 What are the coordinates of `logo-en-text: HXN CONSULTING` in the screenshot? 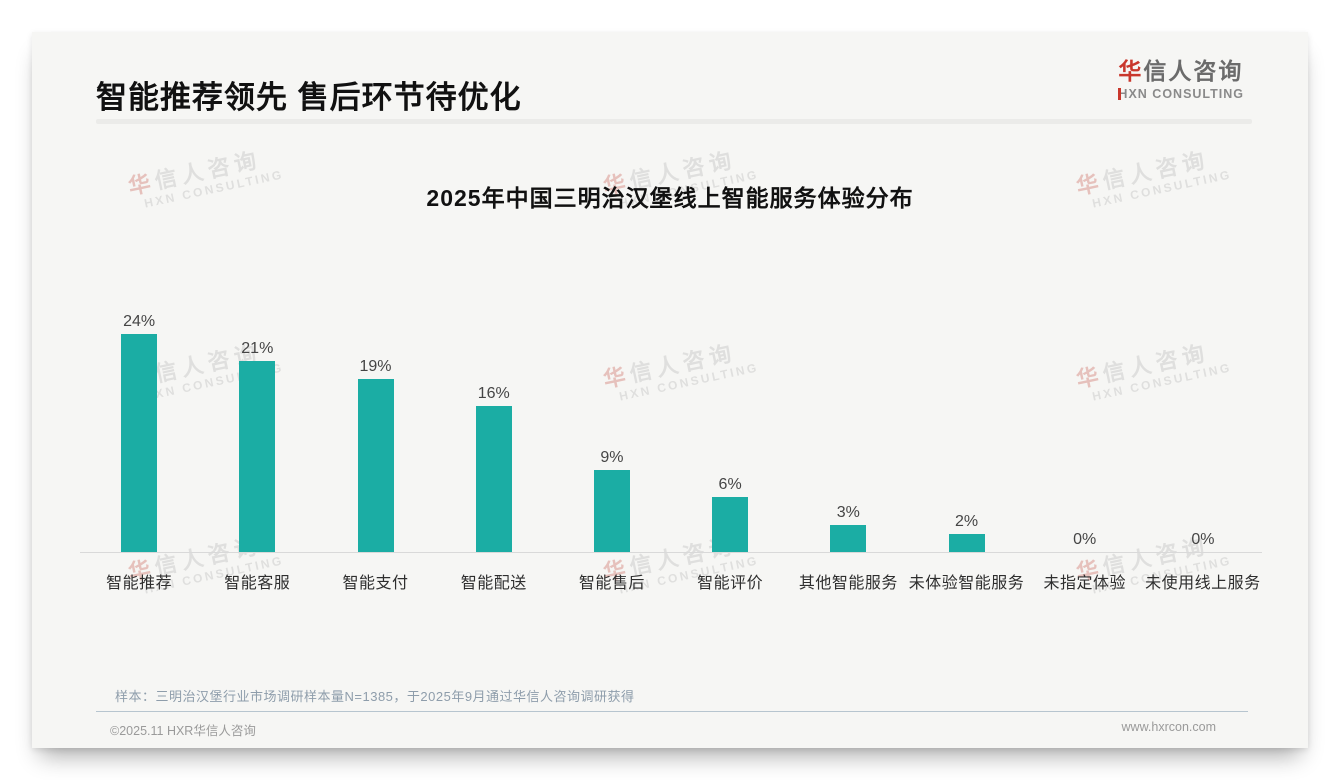 It's located at (1181, 93).